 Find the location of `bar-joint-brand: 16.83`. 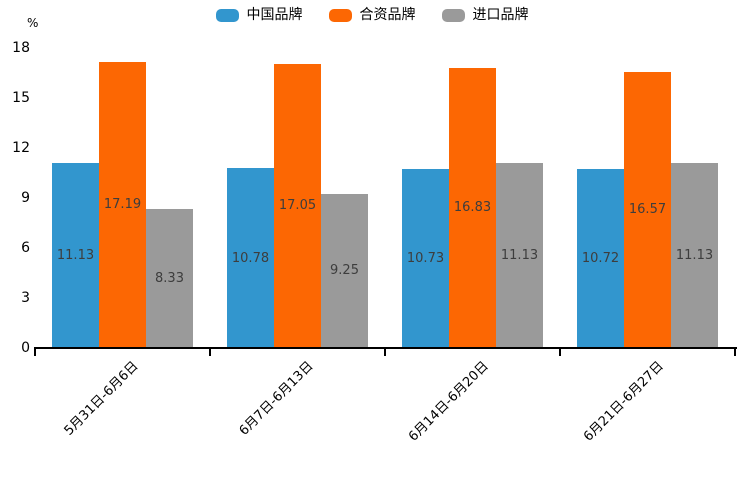

bar-joint-brand: 16.83 is located at coordinates (472, 207).